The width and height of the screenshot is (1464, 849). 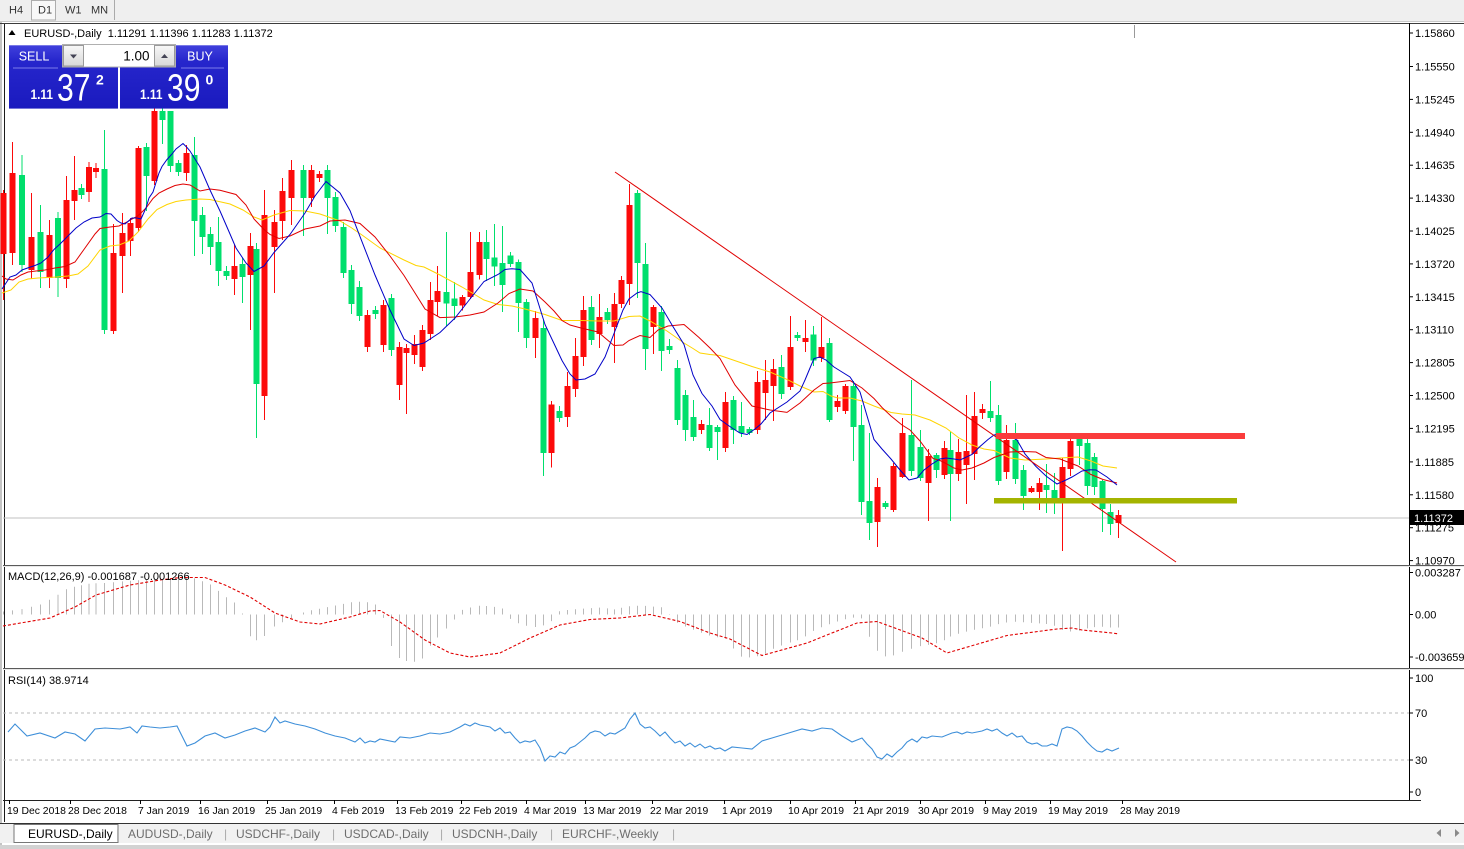 What do you see at coordinates (226, 811) in the screenshot?
I see `svg-text: 16 Jan 2019` at bounding box center [226, 811].